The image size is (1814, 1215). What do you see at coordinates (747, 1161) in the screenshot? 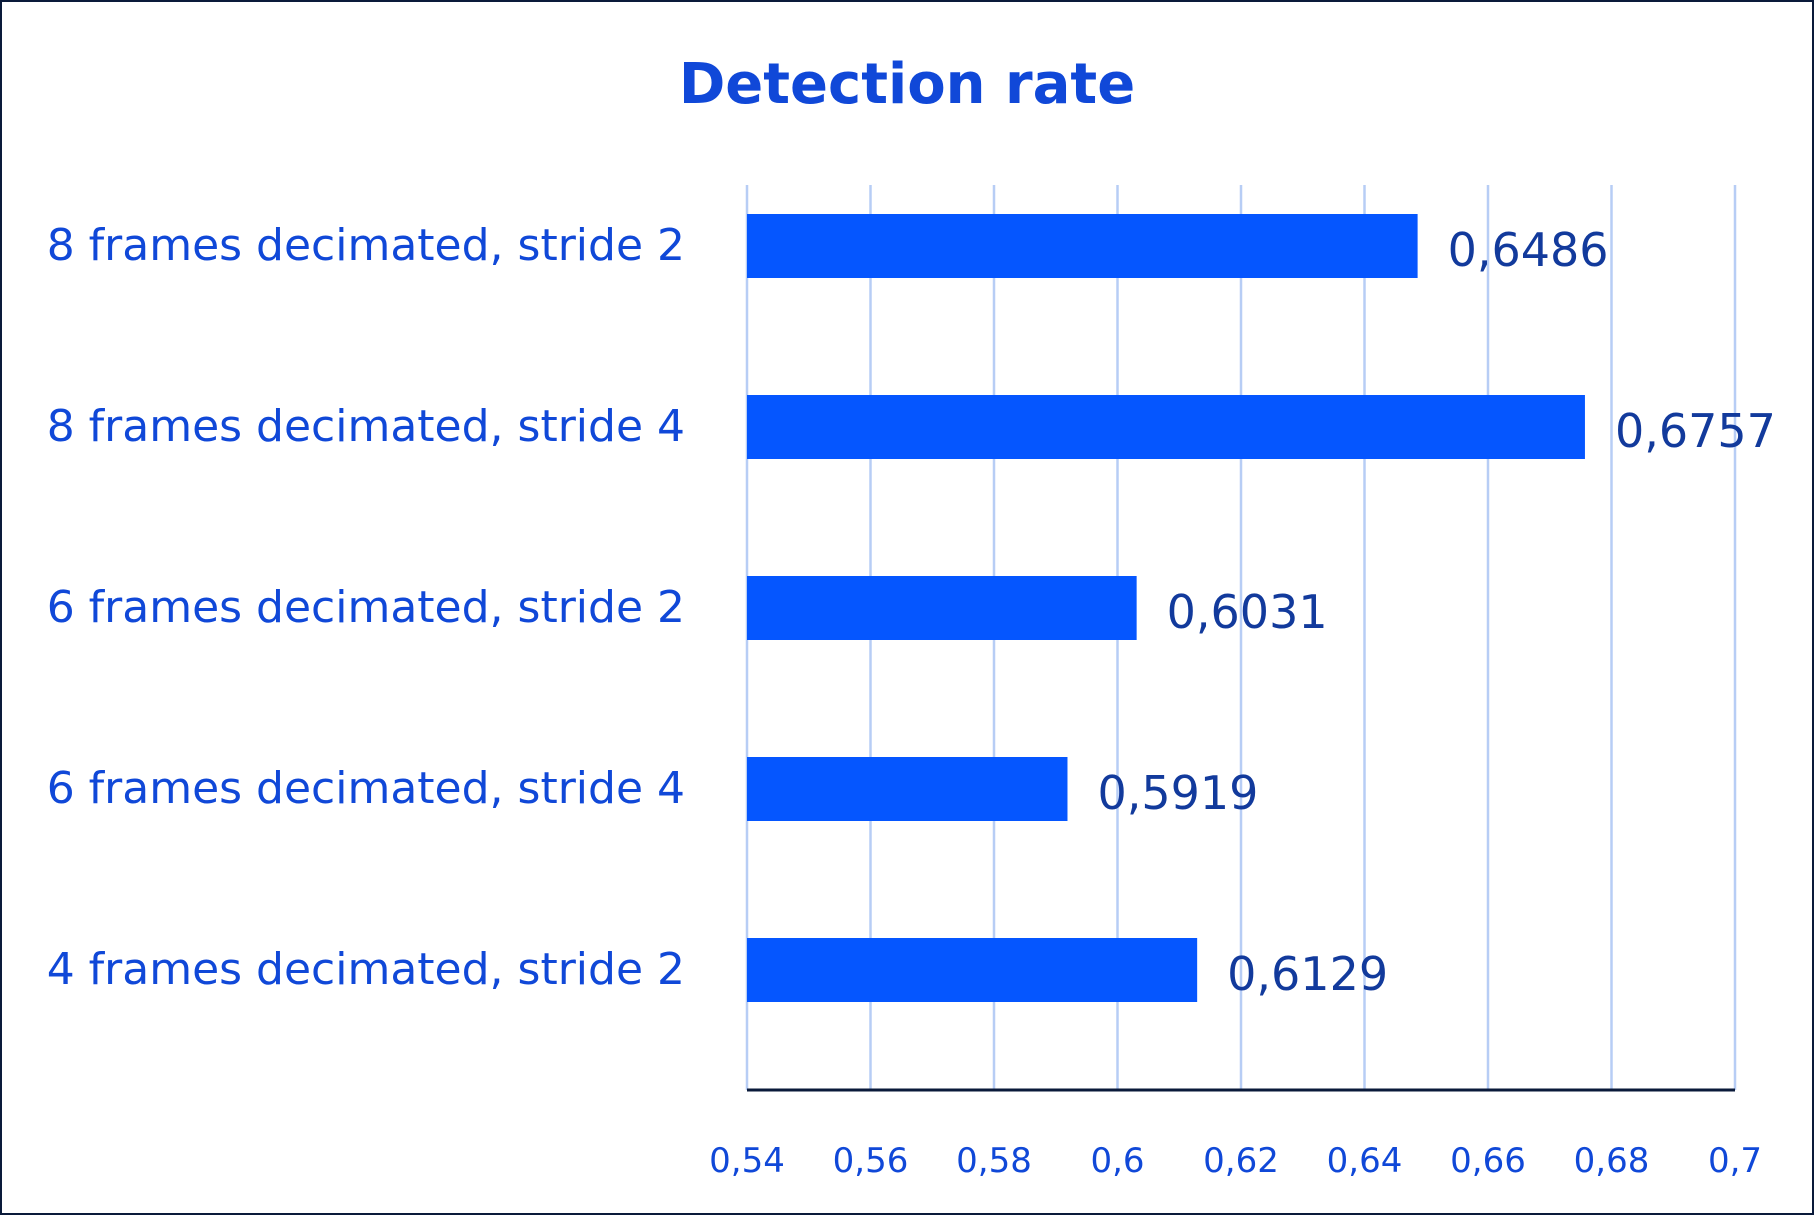
I see `x-tick-label: 0,54` at bounding box center [747, 1161].